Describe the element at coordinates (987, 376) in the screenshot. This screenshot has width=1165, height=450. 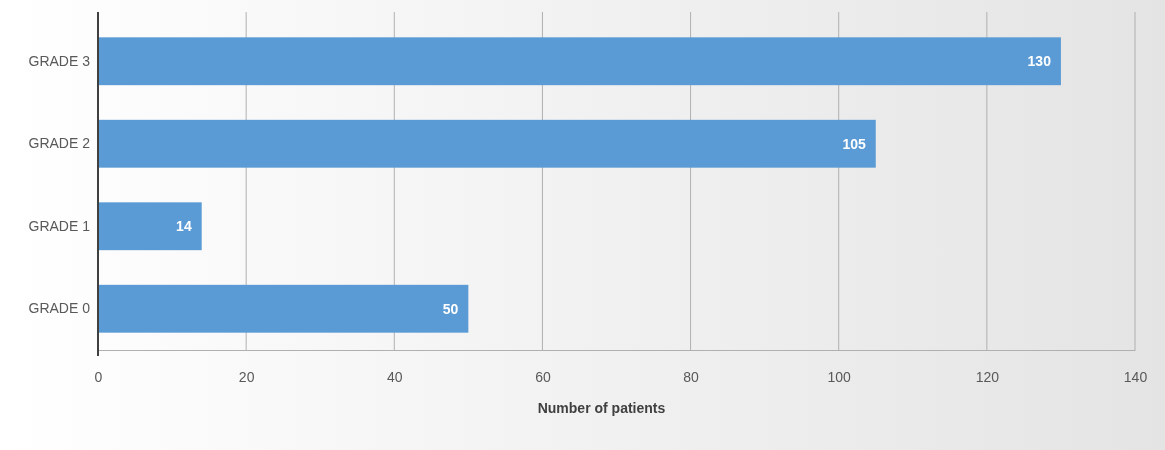
I see `x-tick-label: 120` at that location.